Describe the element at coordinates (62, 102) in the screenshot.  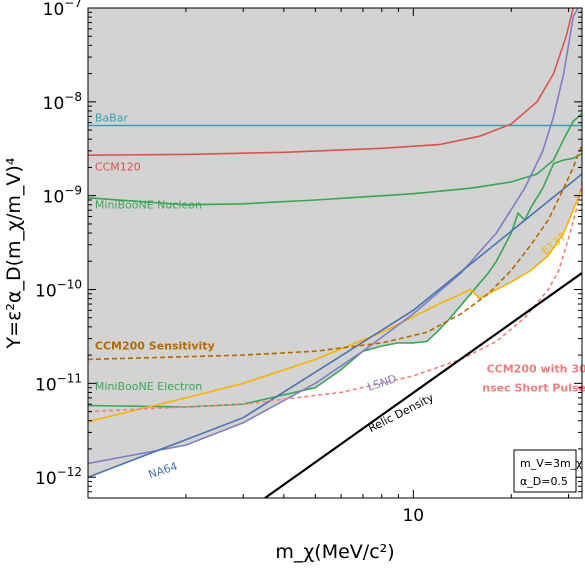
I see `y-tick-label: 10⁻⁸` at that location.